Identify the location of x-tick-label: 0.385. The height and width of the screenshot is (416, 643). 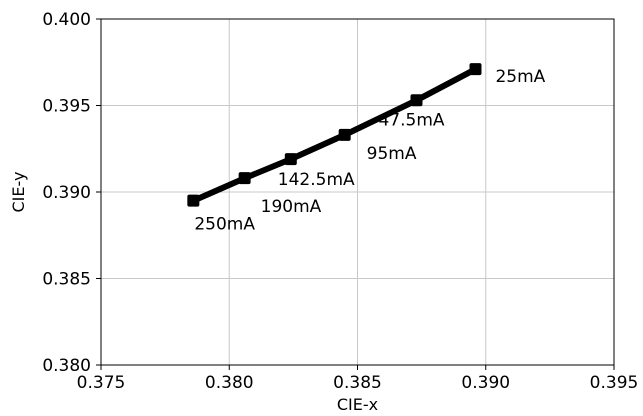
(357, 383).